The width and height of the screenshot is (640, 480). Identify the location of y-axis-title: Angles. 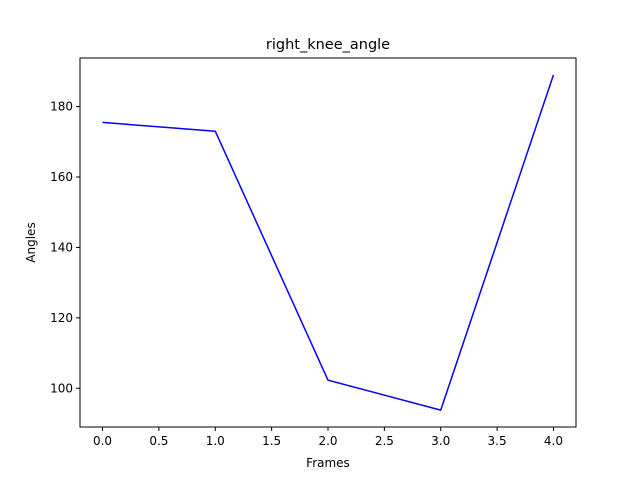
(31, 242).